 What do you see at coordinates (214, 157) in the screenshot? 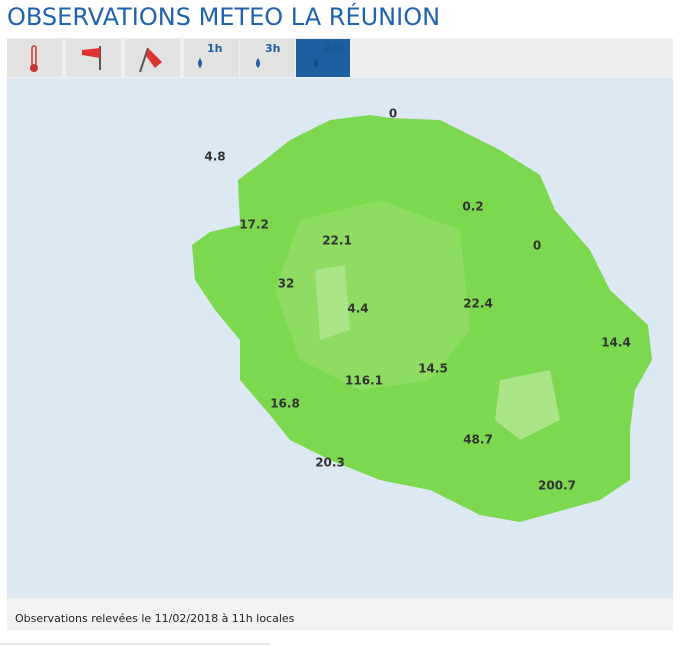
I see `observation-value: 4.8` at bounding box center [214, 157].